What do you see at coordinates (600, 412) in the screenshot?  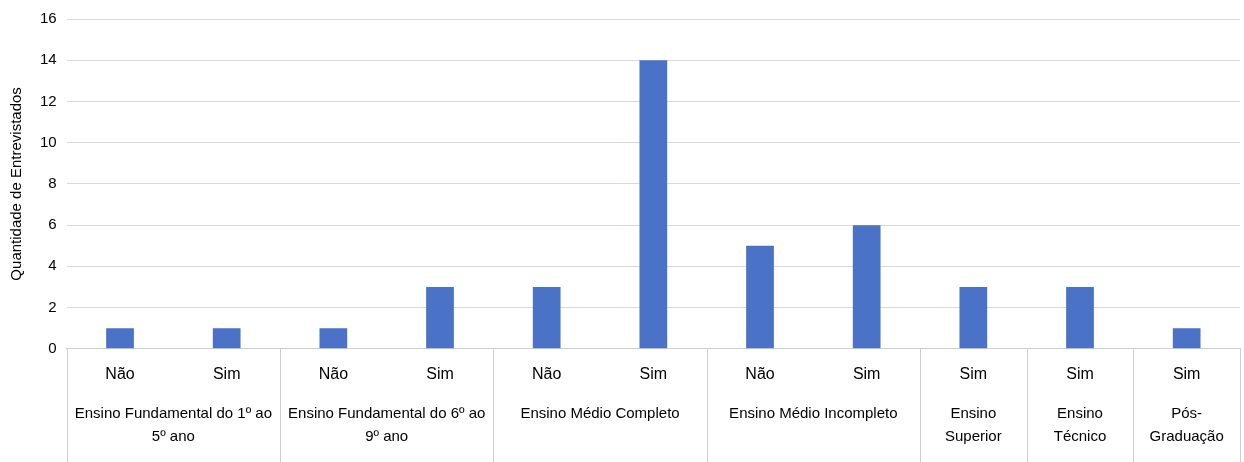 I see `text: Ensino Médio Completo` at bounding box center [600, 412].